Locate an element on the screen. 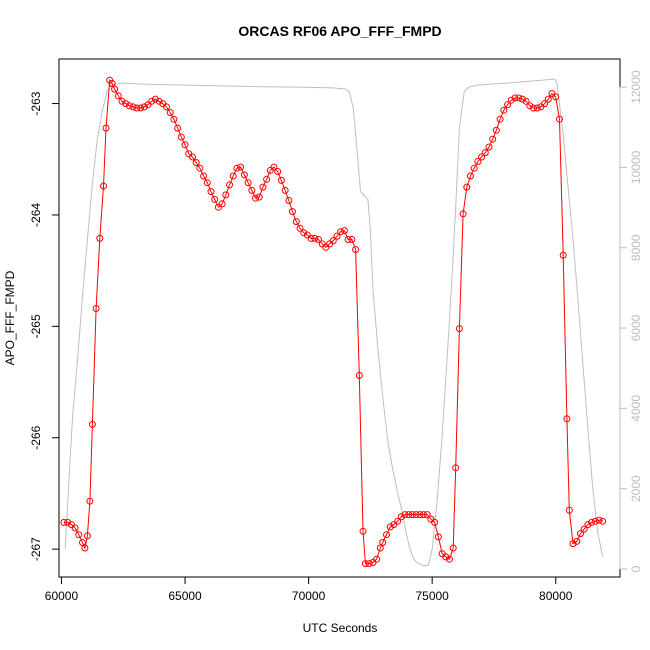 This screenshot has width=650, height=650. y-axis-right: 0 2000 4000 6000 8000 10000 12000 is located at coordinates (631, 321).